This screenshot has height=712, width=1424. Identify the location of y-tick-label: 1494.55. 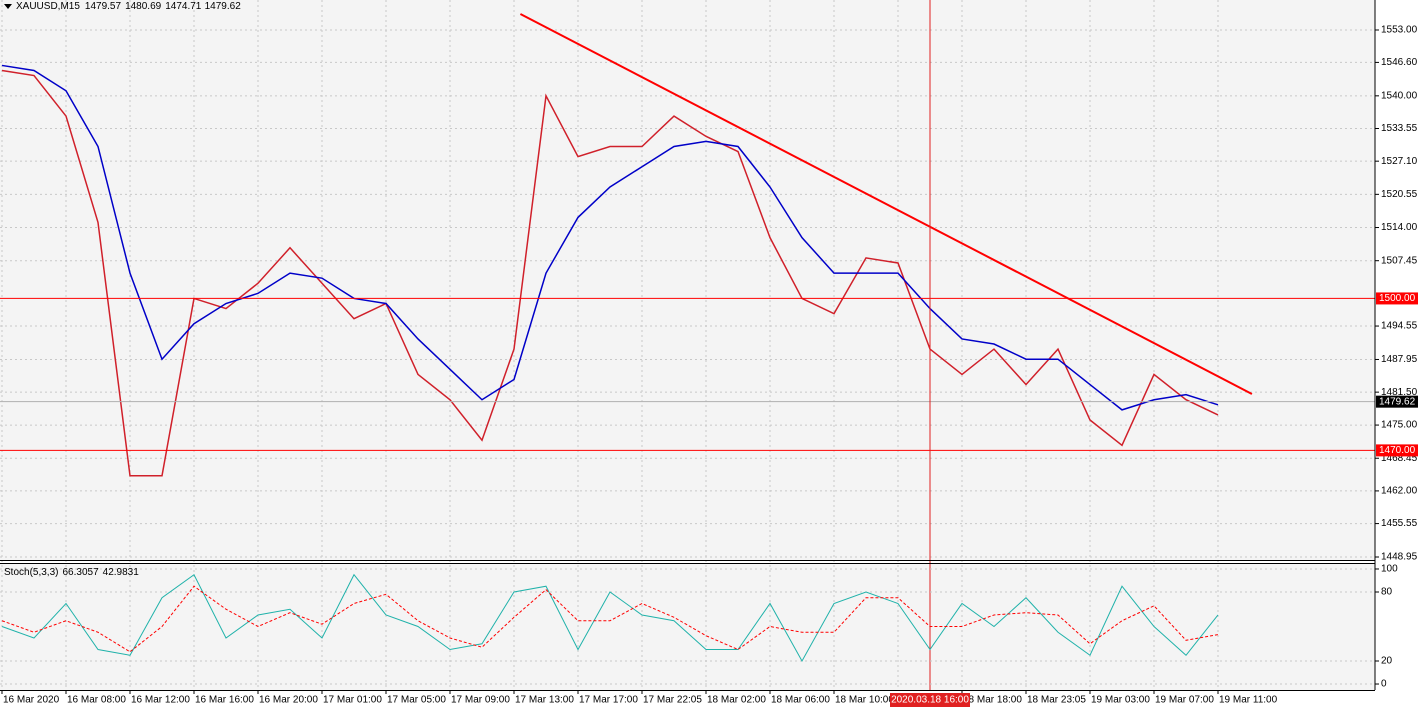
(1399, 326).